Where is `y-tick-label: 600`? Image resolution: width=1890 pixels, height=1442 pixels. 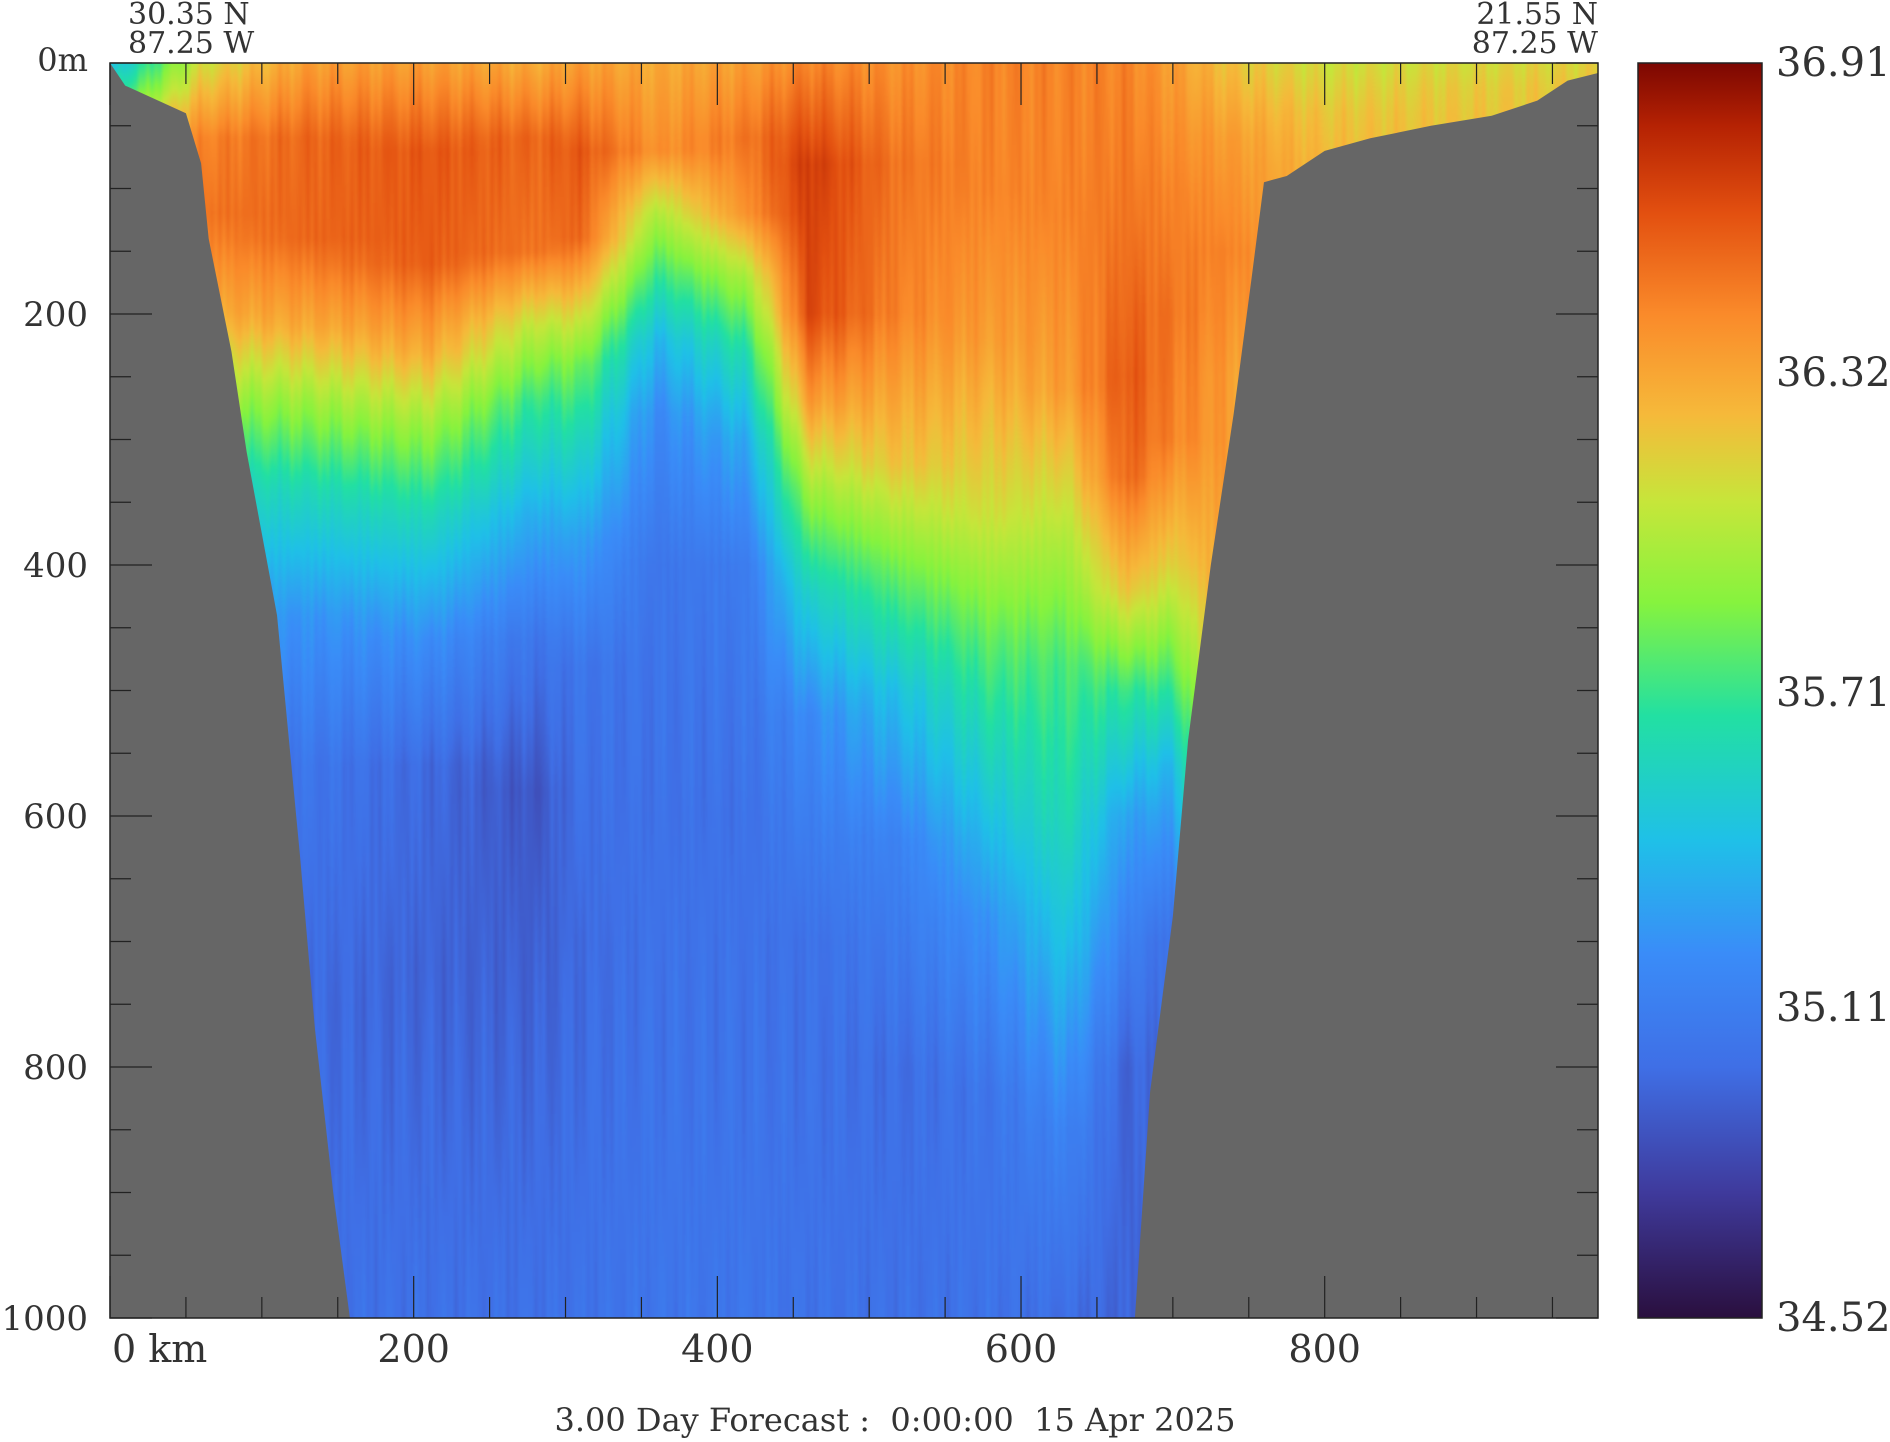 y-tick-label: 600 is located at coordinates (55, 817).